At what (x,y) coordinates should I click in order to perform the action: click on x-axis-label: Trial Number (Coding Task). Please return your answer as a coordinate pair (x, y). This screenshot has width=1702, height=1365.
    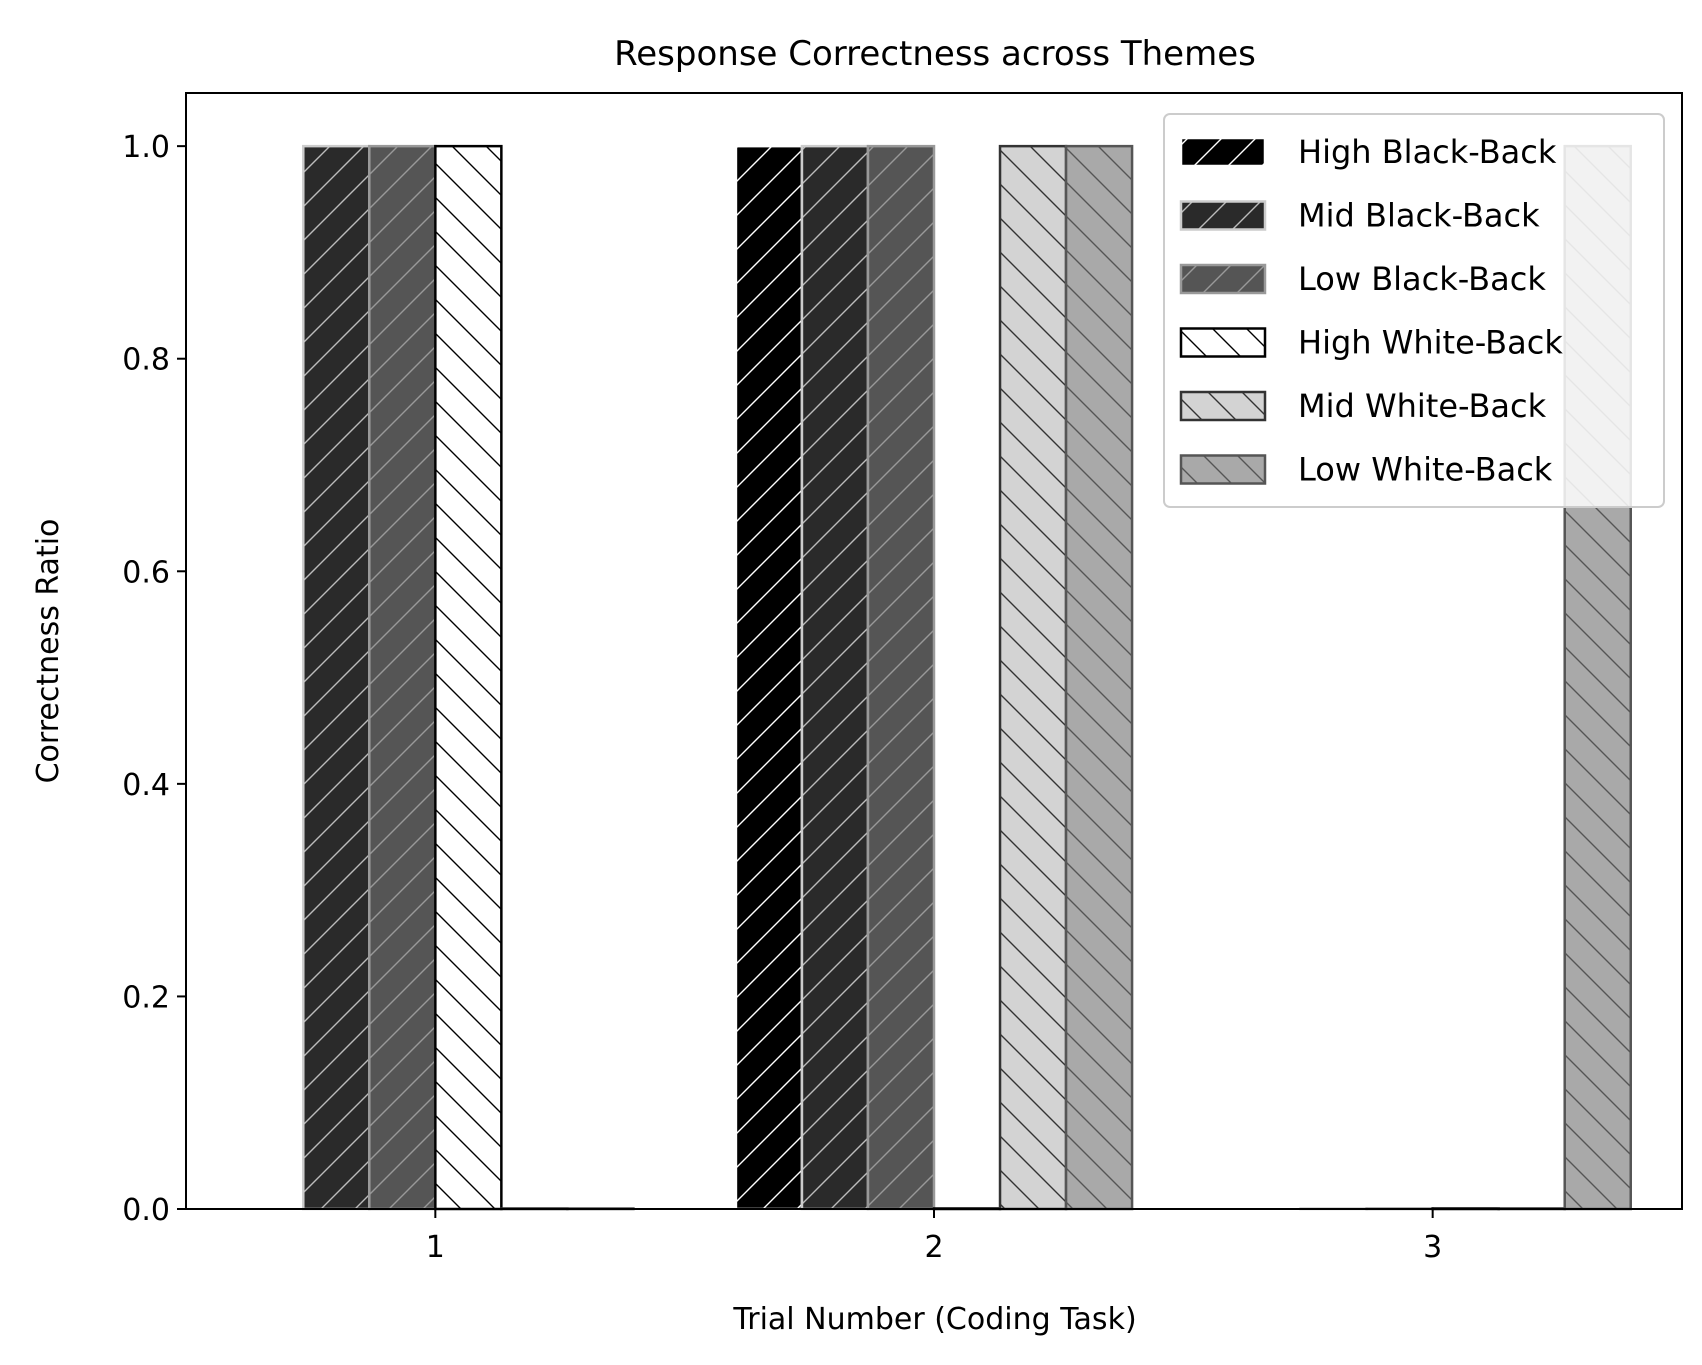
    Looking at the image, I should click on (934, 1319).